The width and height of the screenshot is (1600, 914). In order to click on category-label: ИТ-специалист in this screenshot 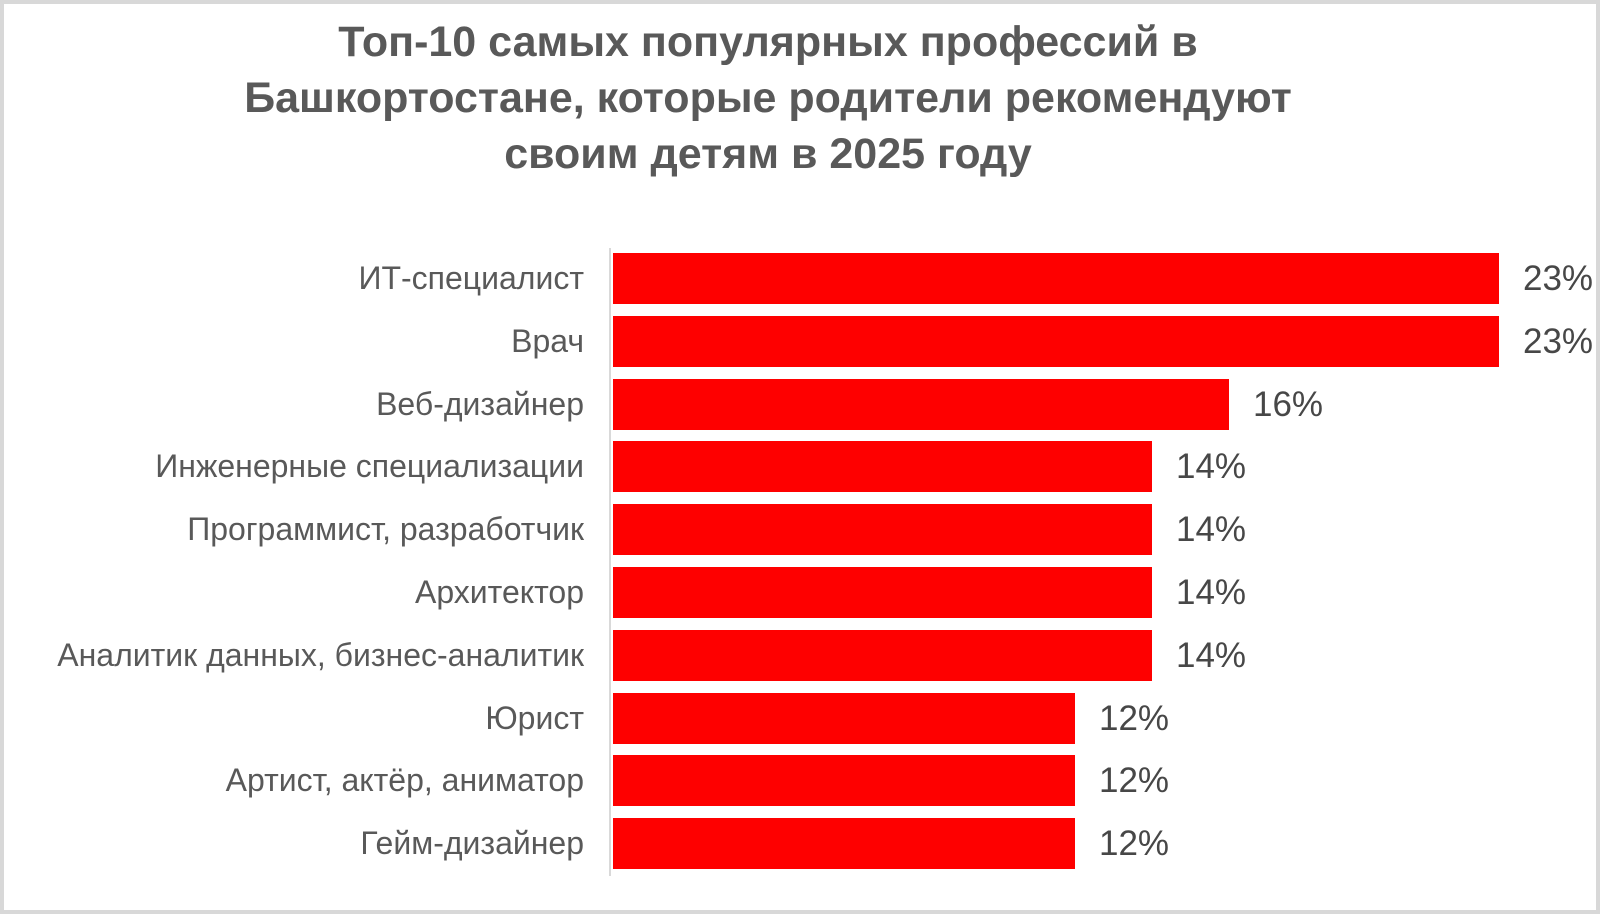, I will do `click(471, 278)`.